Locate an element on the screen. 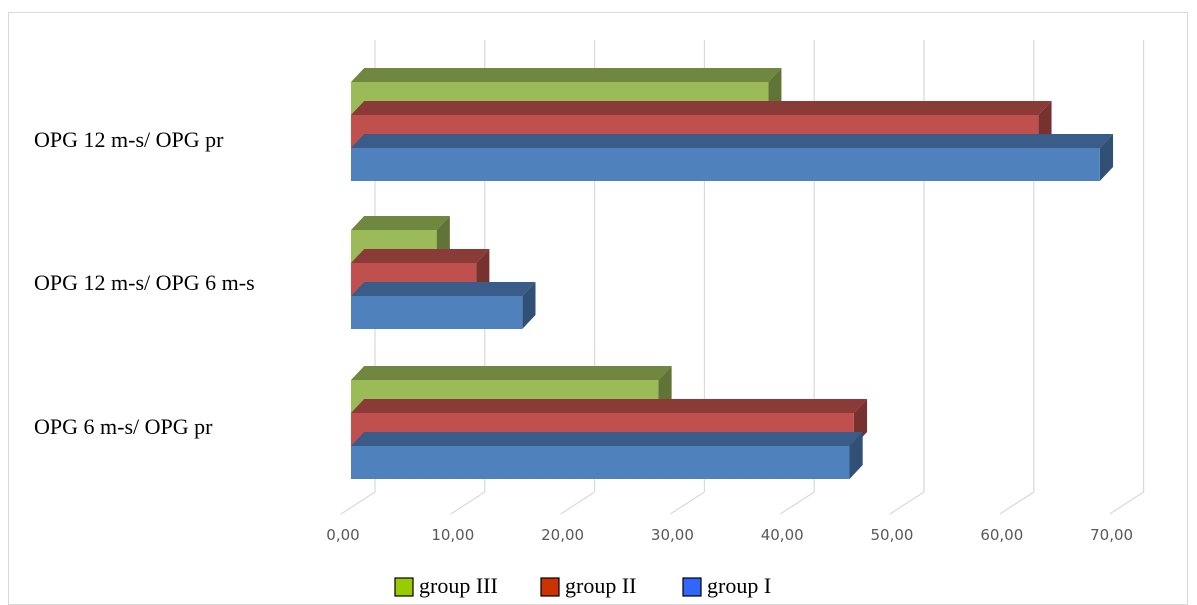 This screenshot has height=605, width=1197. legend-label: group II is located at coordinates (600, 585).